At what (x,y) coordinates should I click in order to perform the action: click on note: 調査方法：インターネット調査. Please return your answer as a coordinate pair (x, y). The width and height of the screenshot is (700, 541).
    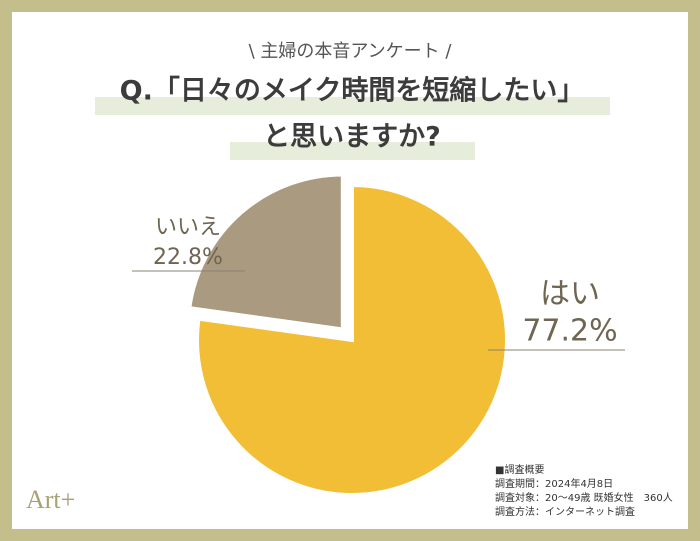
    Looking at the image, I should click on (565, 511).